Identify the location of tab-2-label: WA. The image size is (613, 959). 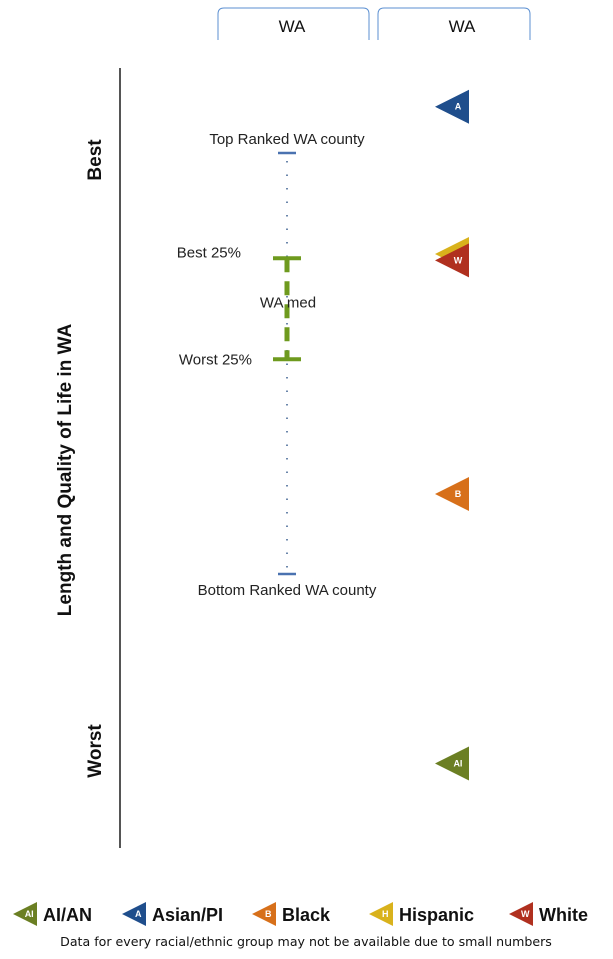
(462, 26).